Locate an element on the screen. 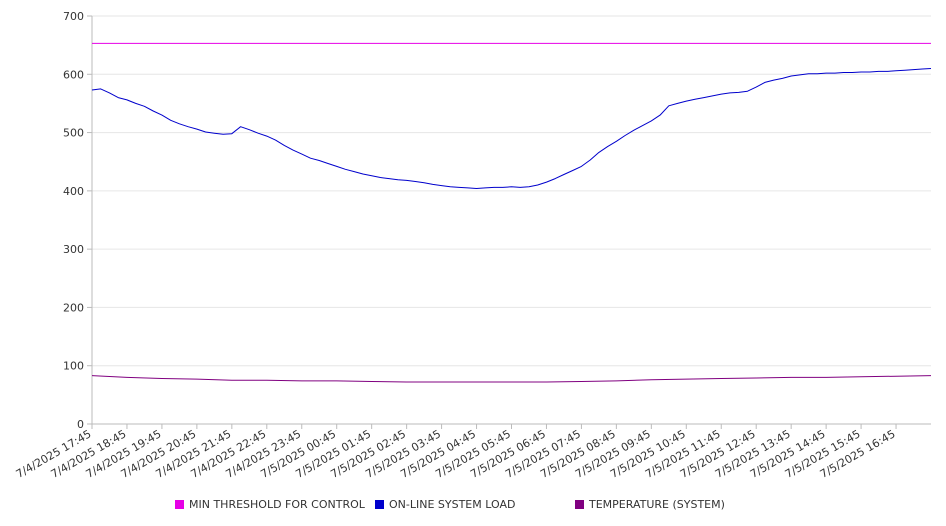 Image resolution: width=946 pixels, height=526 pixels. legend-label-system-load: ON-LINE SYSTEM LOAD is located at coordinates (452, 504).